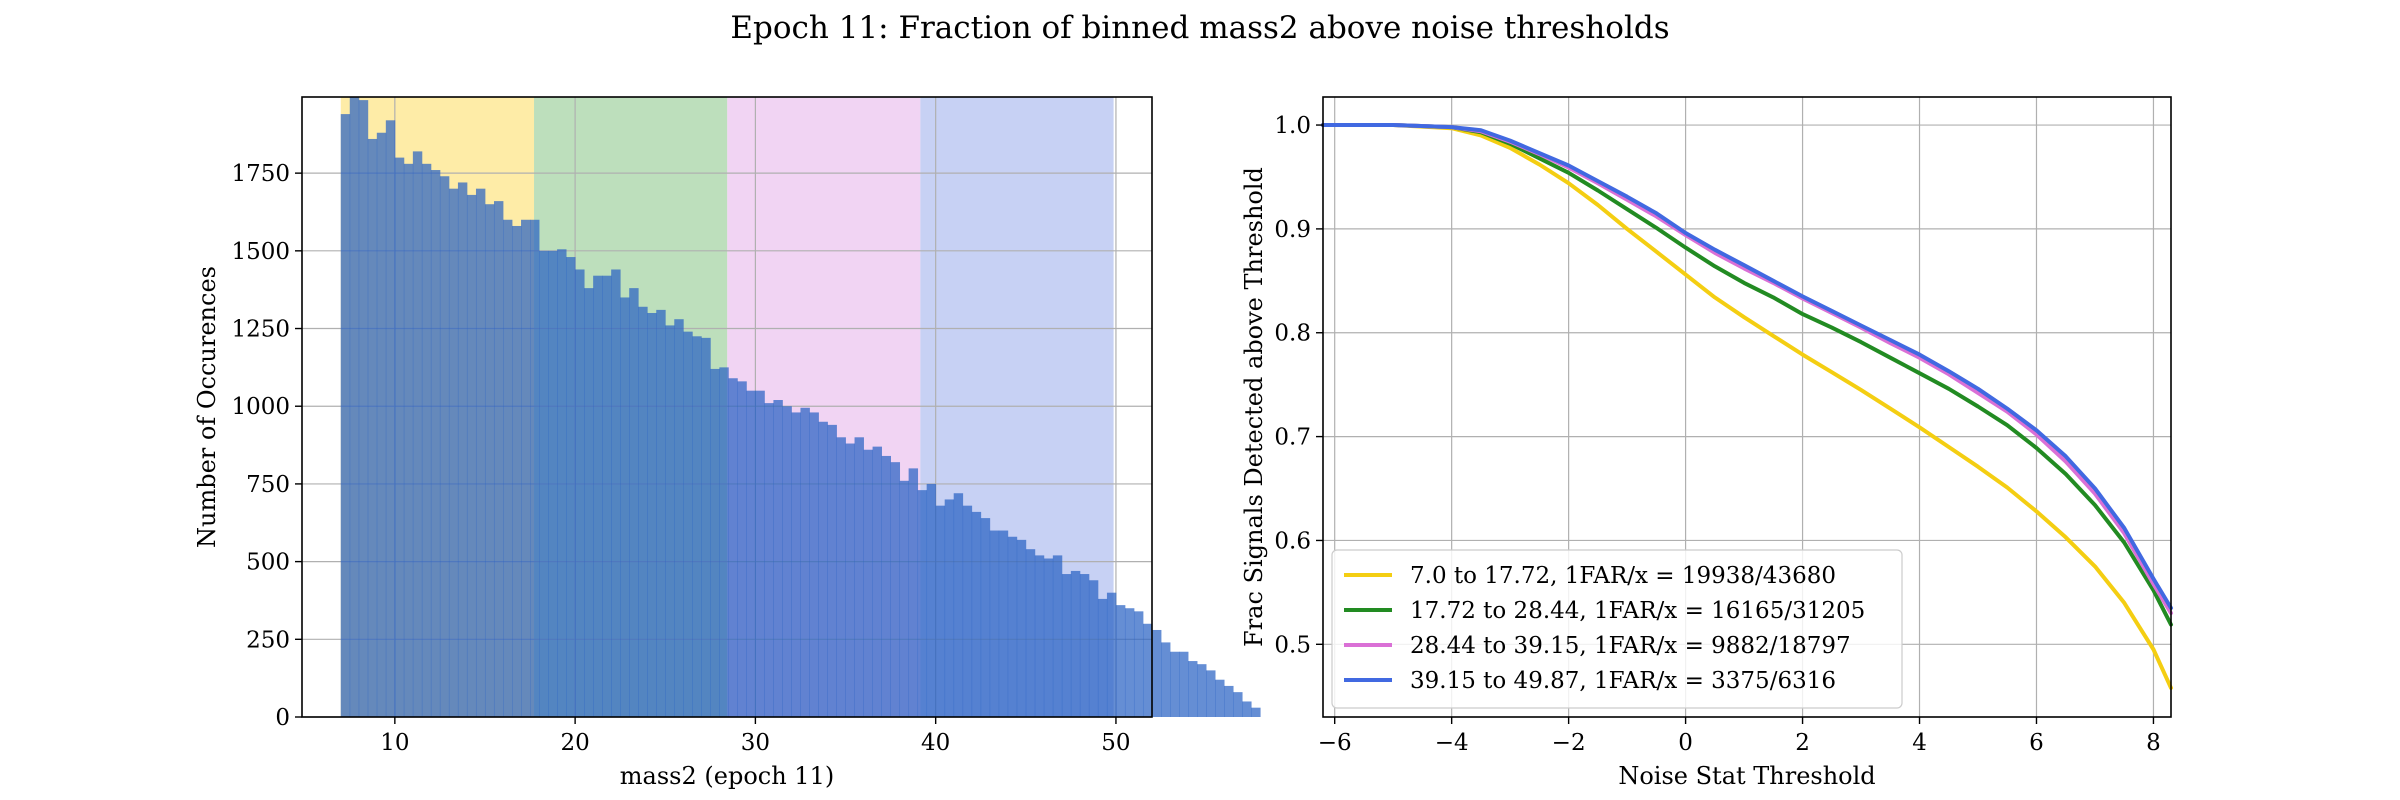  Describe the element at coordinates (1569, 743) in the screenshot. I see `line-chart-x-tick-label: −2` at that location.